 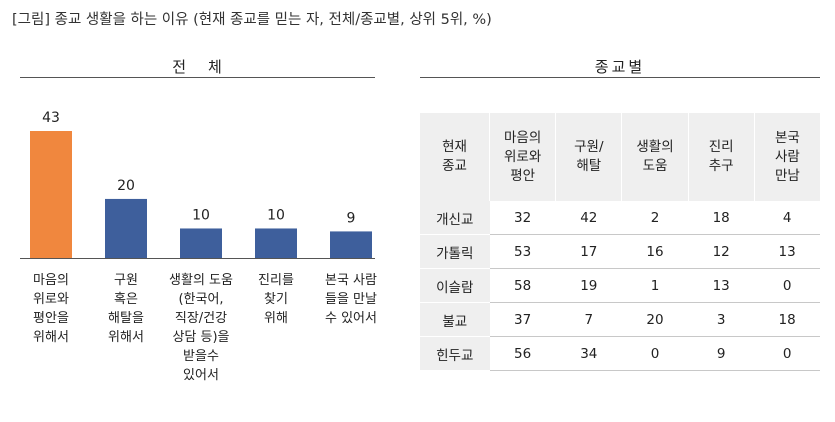 What do you see at coordinates (787, 157) in the screenshot?
I see `table-header-6: 본국 사람 만남` at bounding box center [787, 157].